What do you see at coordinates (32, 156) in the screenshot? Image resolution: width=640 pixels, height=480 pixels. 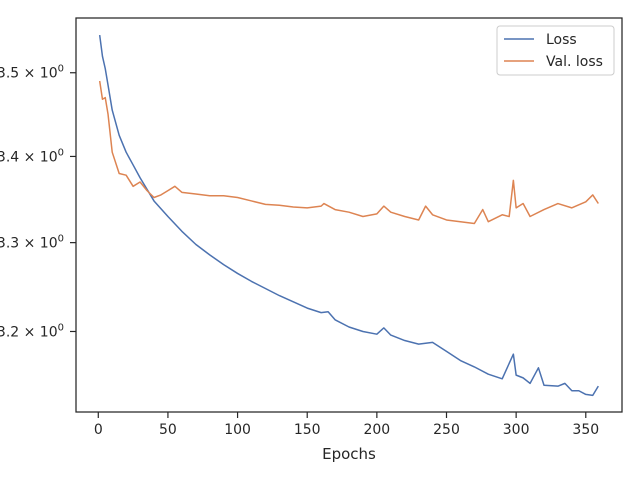 I see `y-tick-label: 3.4 × 100` at bounding box center [32, 156].